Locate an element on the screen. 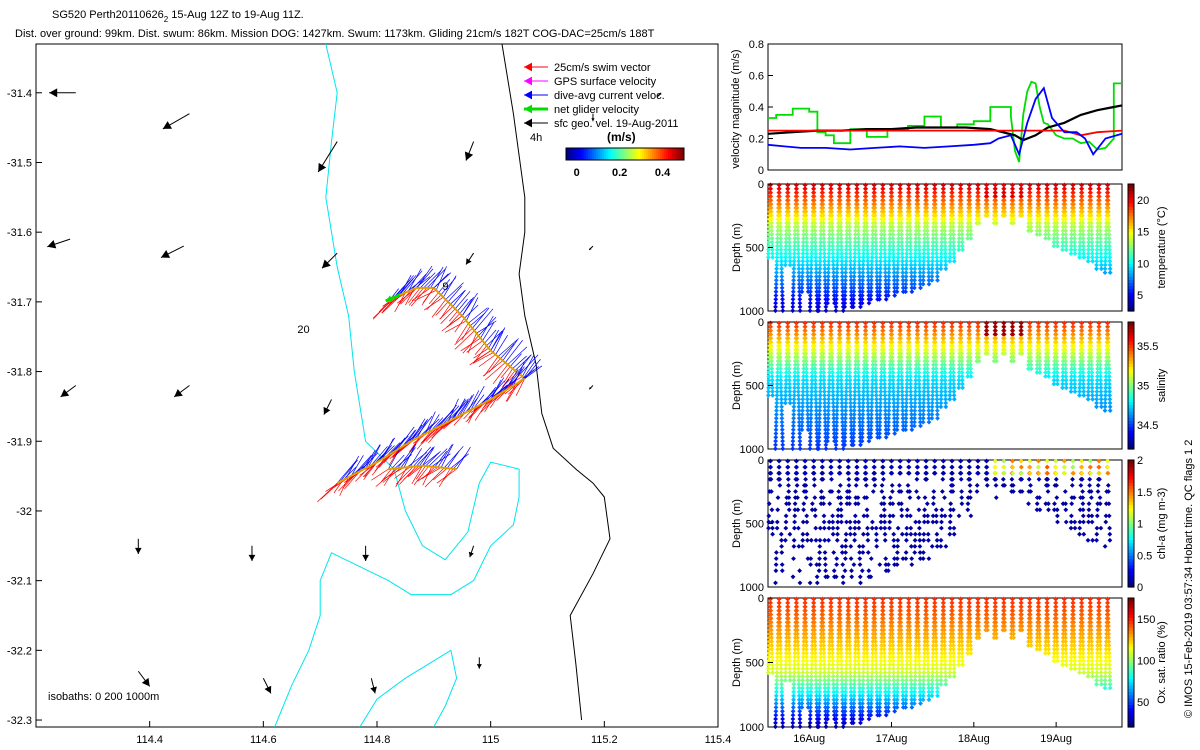 This screenshot has width=1200, height=750. legend-swatch-gps-head is located at coordinates (528, 81).